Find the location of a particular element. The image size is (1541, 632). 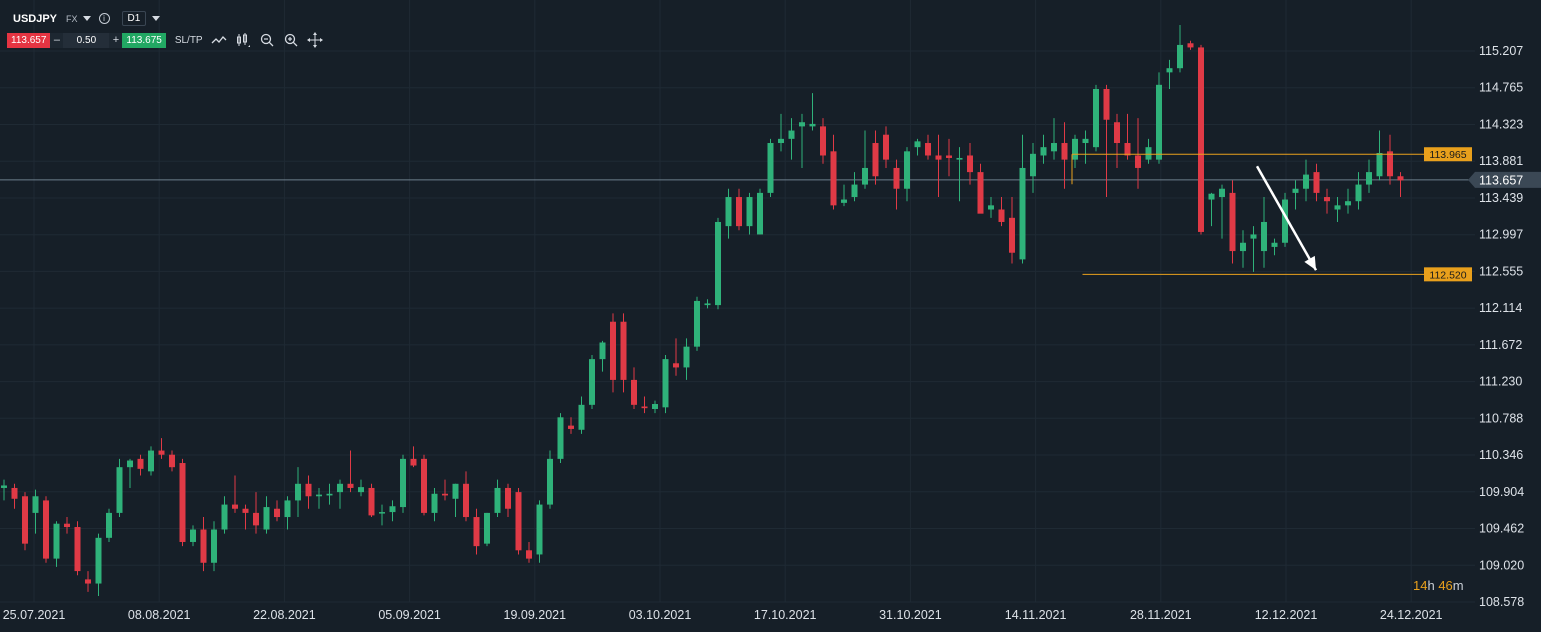

x-tick-label: 22.08.2021 is located at coordinates (284, 615).